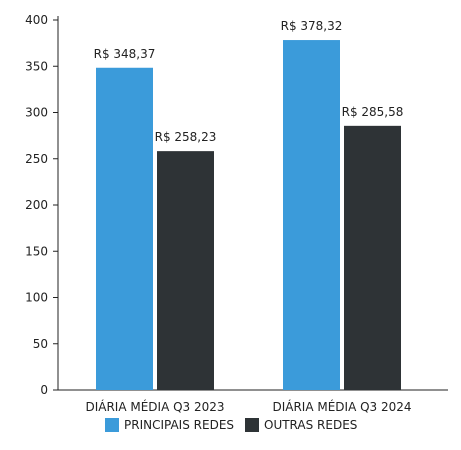 The height and width of the screenshot is (450, 461). What do you see at coordinates (36, 159) in the screenshot?
I see `y-tick-label: 250` at bounding box center [36, 159].